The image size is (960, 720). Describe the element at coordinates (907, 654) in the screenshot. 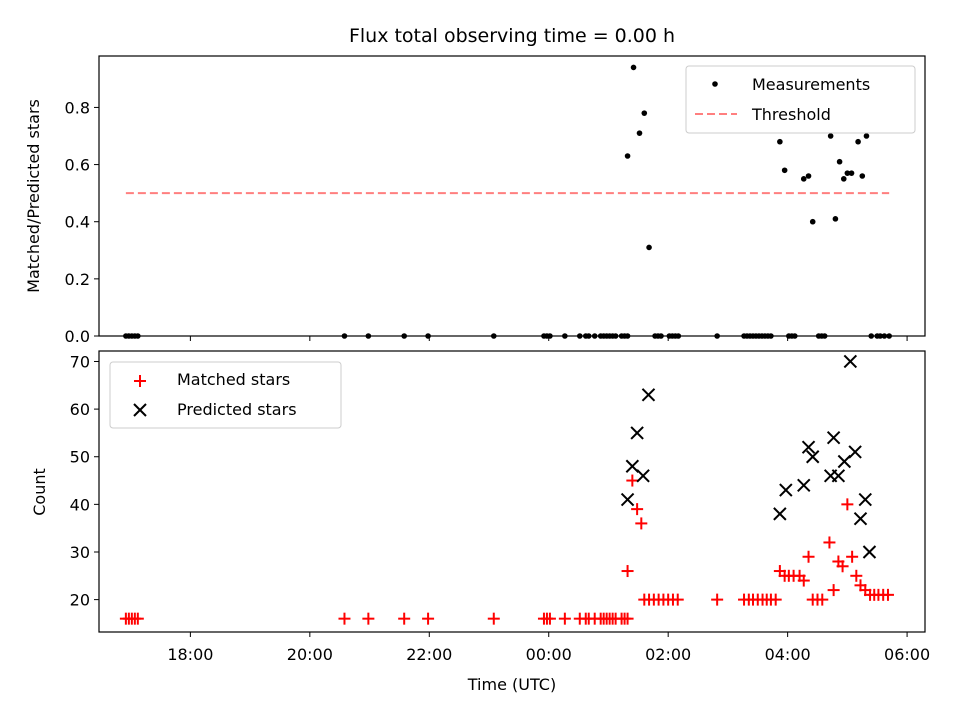

I see `x-tick-label: 06:00` at that location.